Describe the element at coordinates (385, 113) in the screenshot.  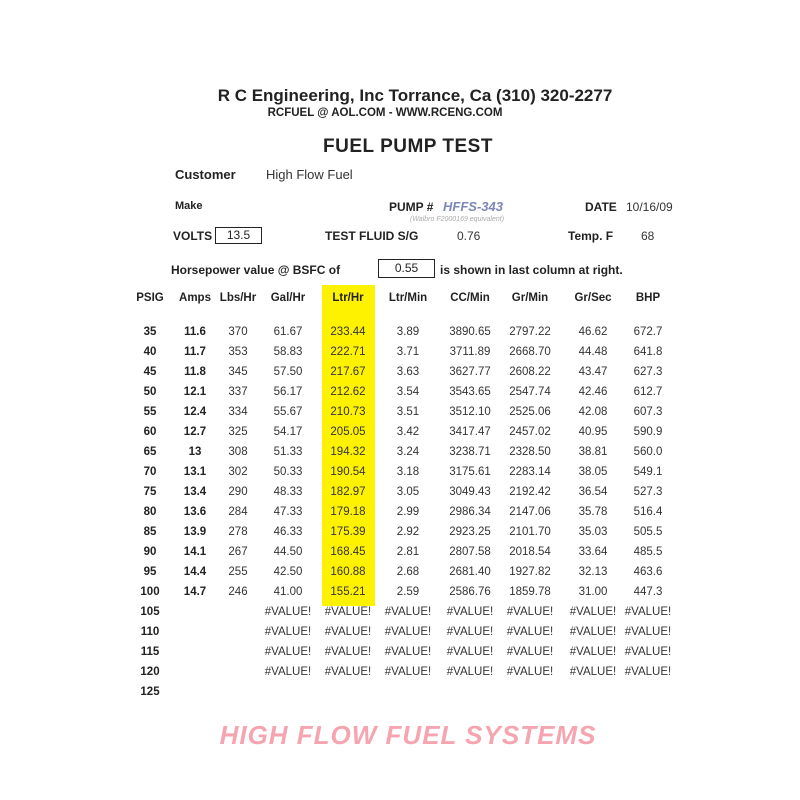
I see `contact-line: RCFUEL @ AOL.COM - WWW.RCENG.COM` at that location.